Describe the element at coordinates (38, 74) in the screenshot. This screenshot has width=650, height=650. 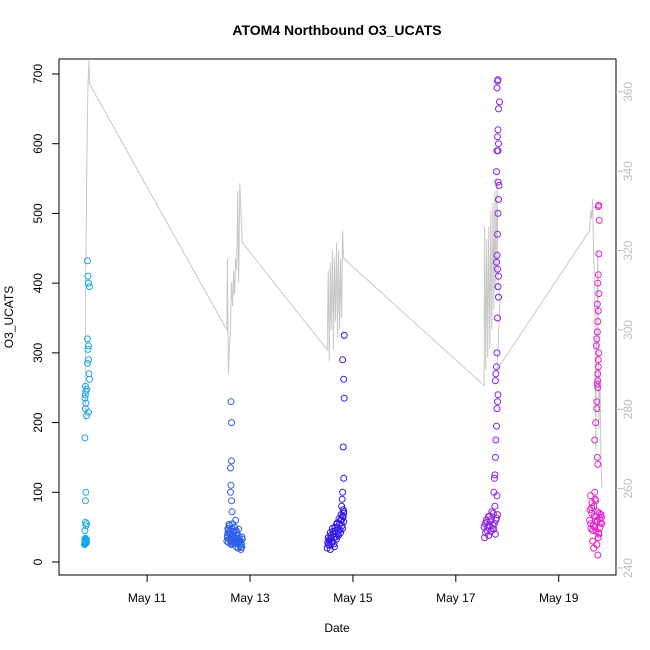
I see `y-tick-label: 700` at that location.